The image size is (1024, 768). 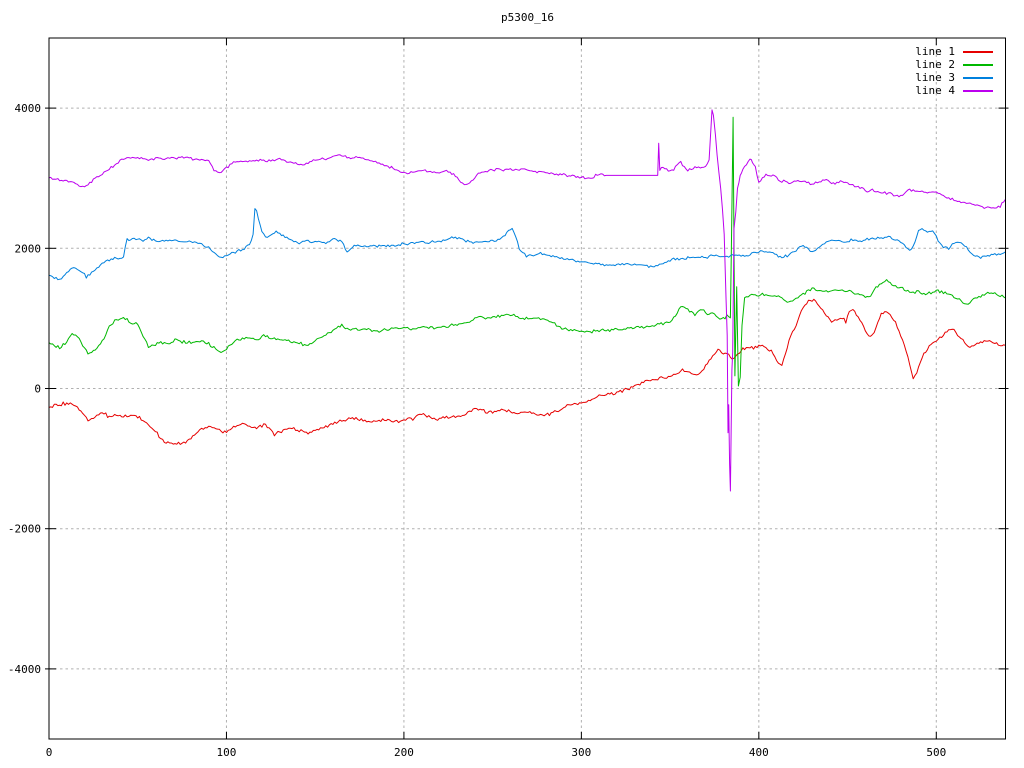 I want to click on y-tick-label: 4000, so click(x=28, y=108).